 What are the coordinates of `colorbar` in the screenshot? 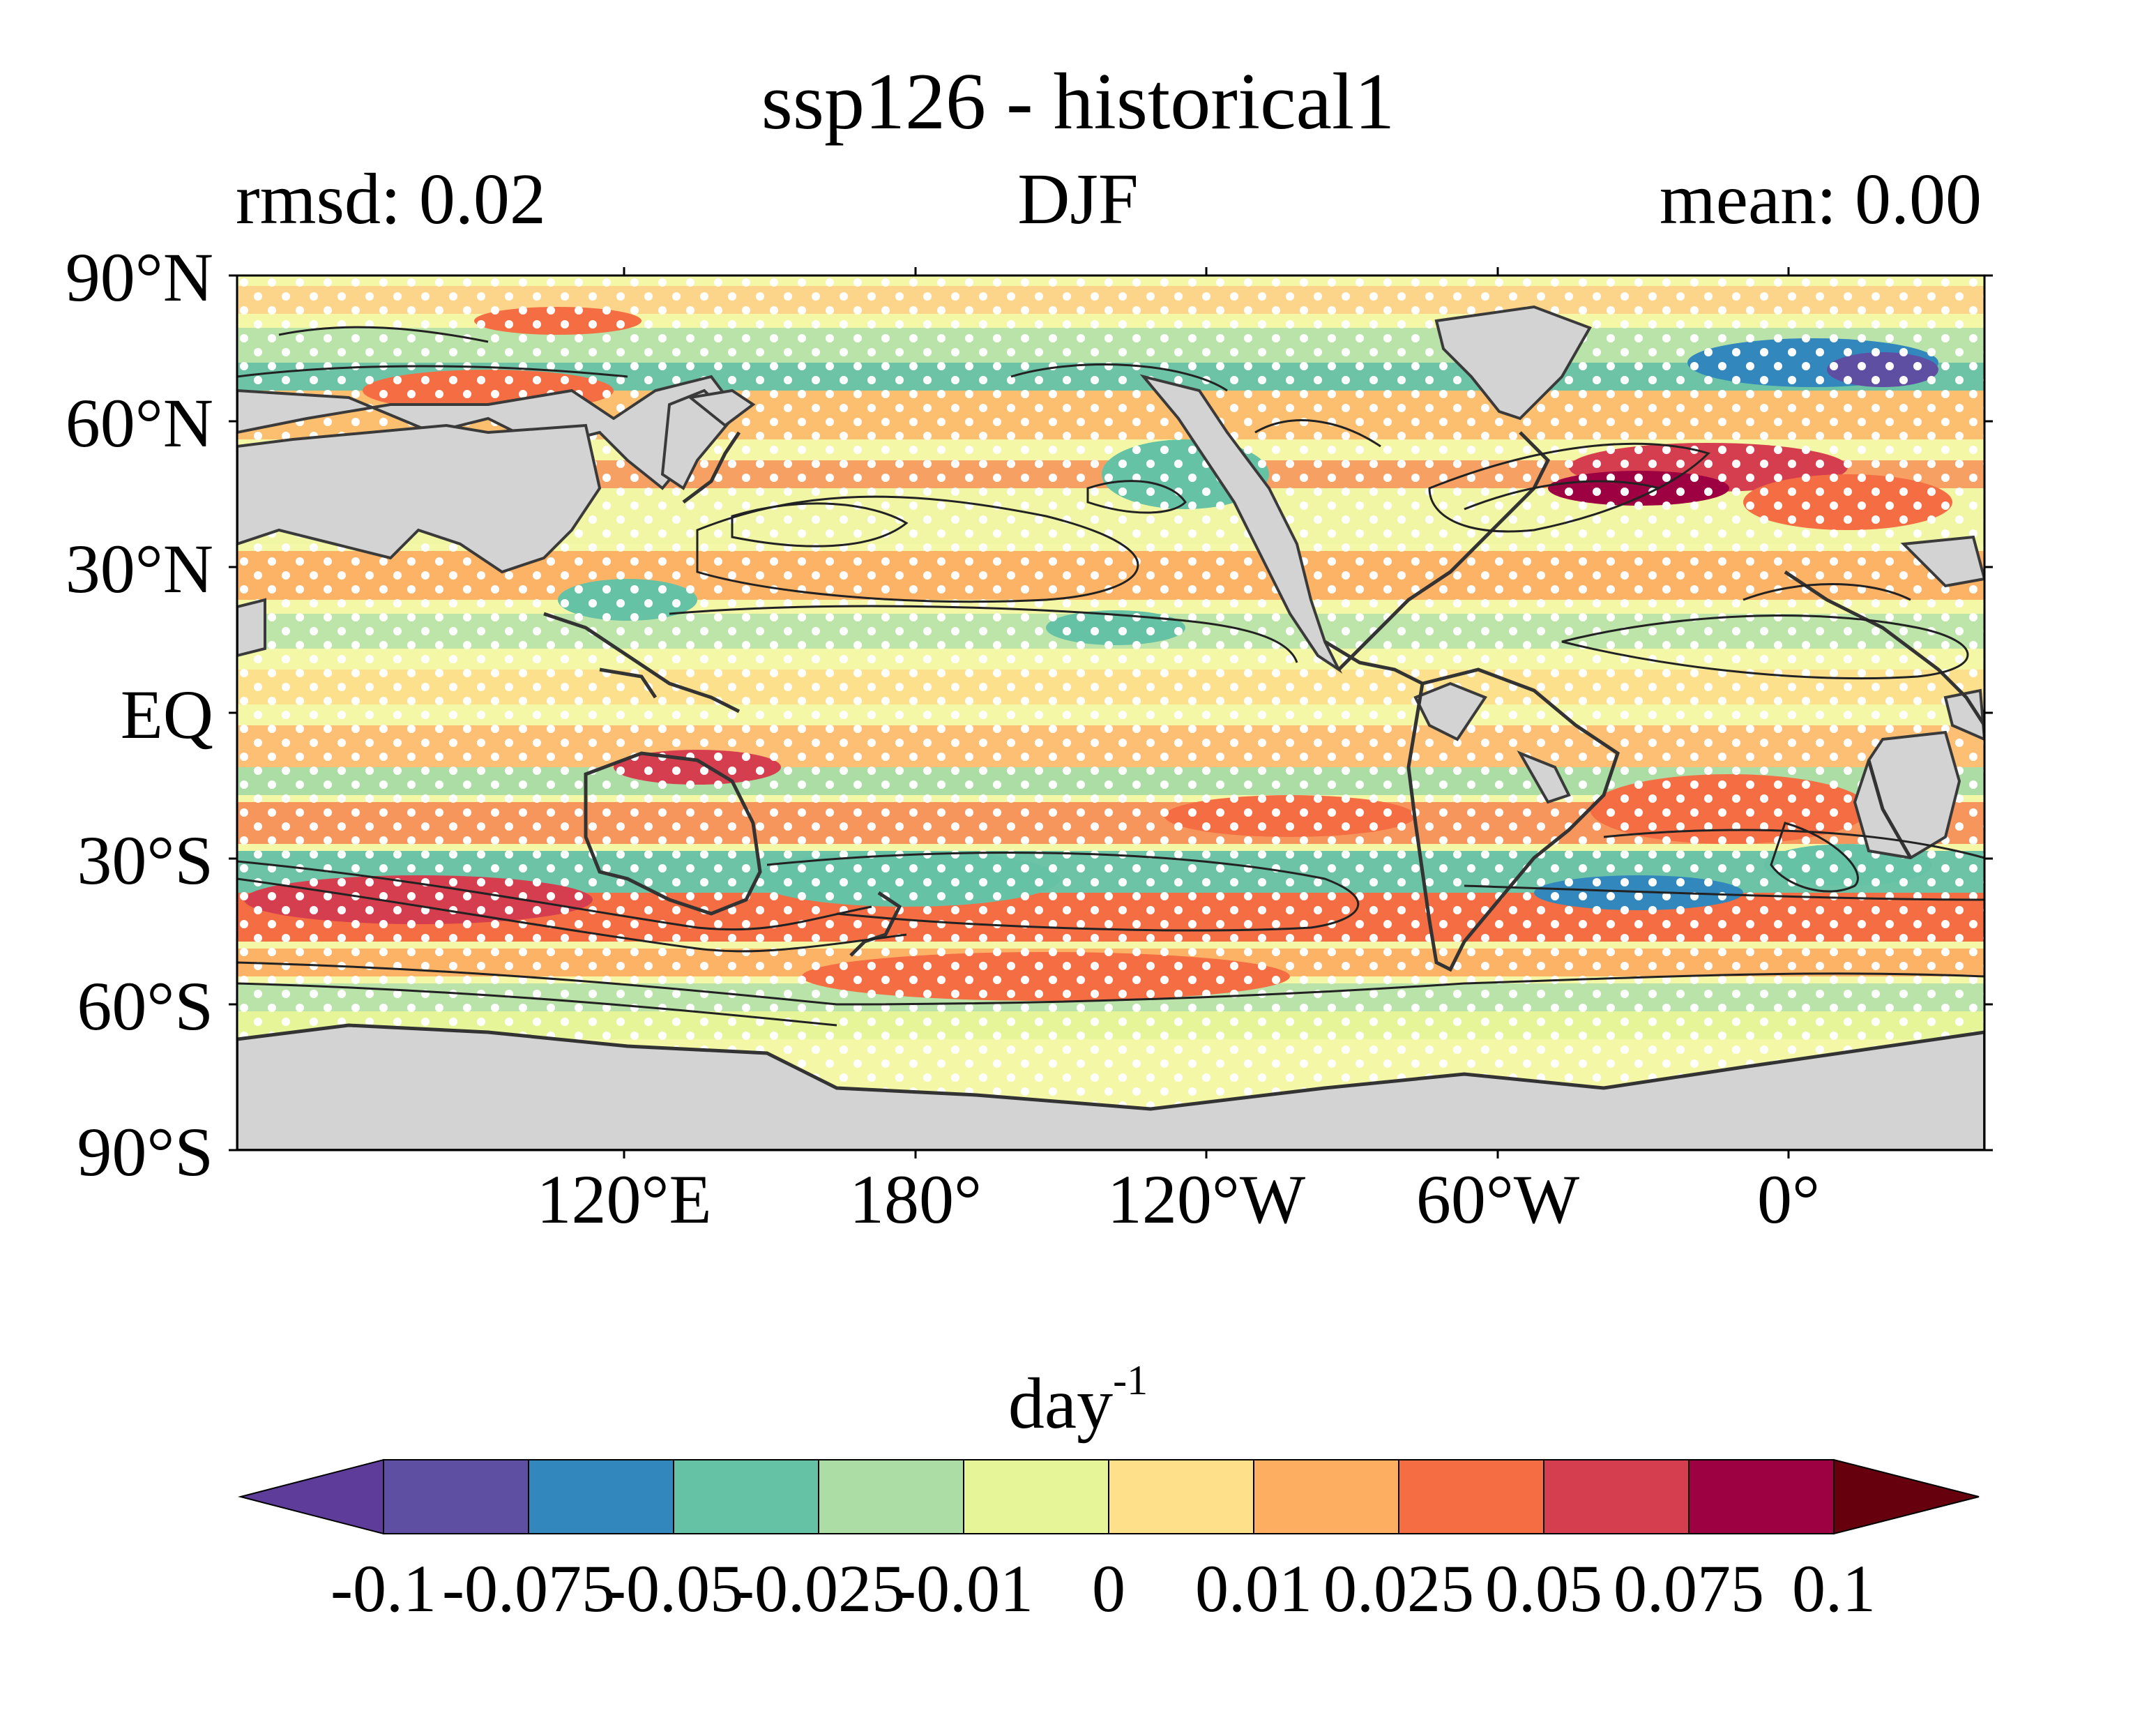 It's located at (1109, 1496).